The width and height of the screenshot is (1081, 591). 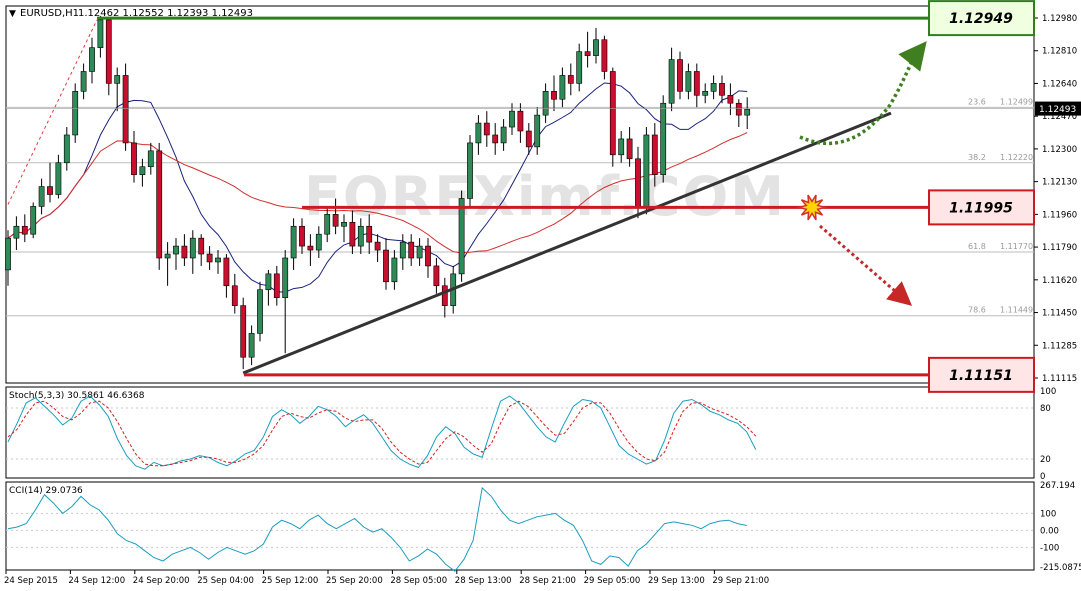 What do you see at coordinates (1016, 157) in the screenshot?
I see `fib-price: 1.12220` at bounding box center [1016, 157].